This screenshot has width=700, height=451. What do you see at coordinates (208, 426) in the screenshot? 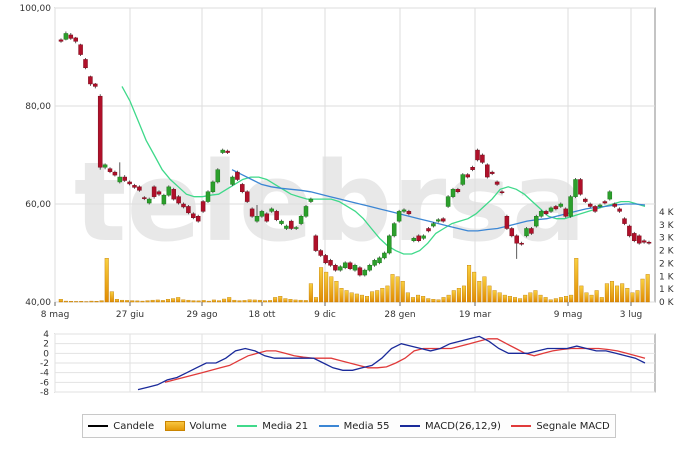
I see `legend-label-volume: Volume` at bounding box center [208, 426].